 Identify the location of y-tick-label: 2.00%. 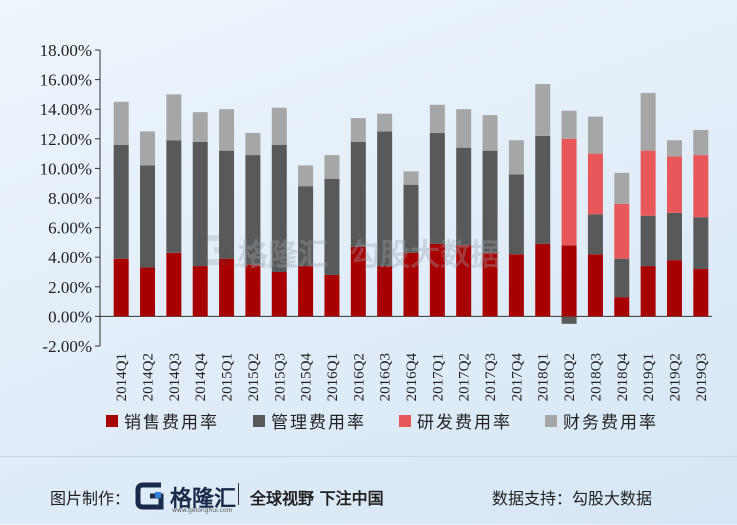
(70, 287).